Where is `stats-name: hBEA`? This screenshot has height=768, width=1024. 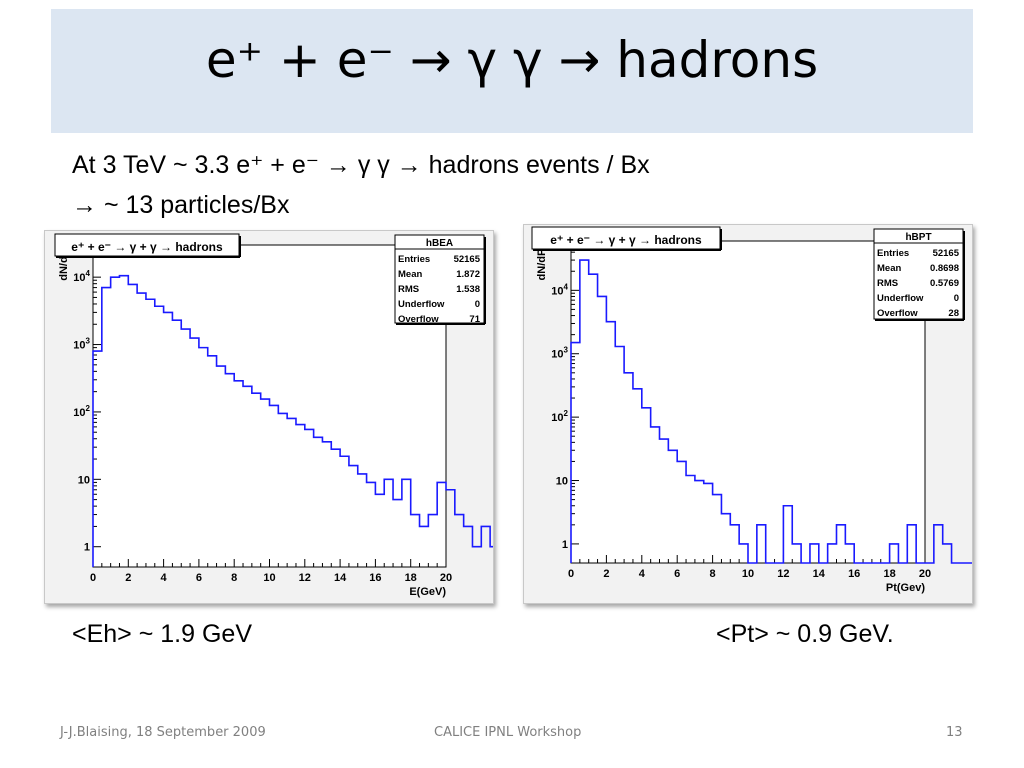
stats-name: hBEA is located at coordinates (439, 243).